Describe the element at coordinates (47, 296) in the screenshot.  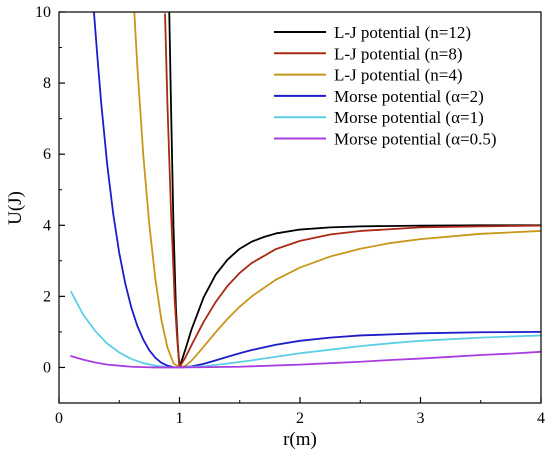
I see `y-tick-label: 2` at that location.